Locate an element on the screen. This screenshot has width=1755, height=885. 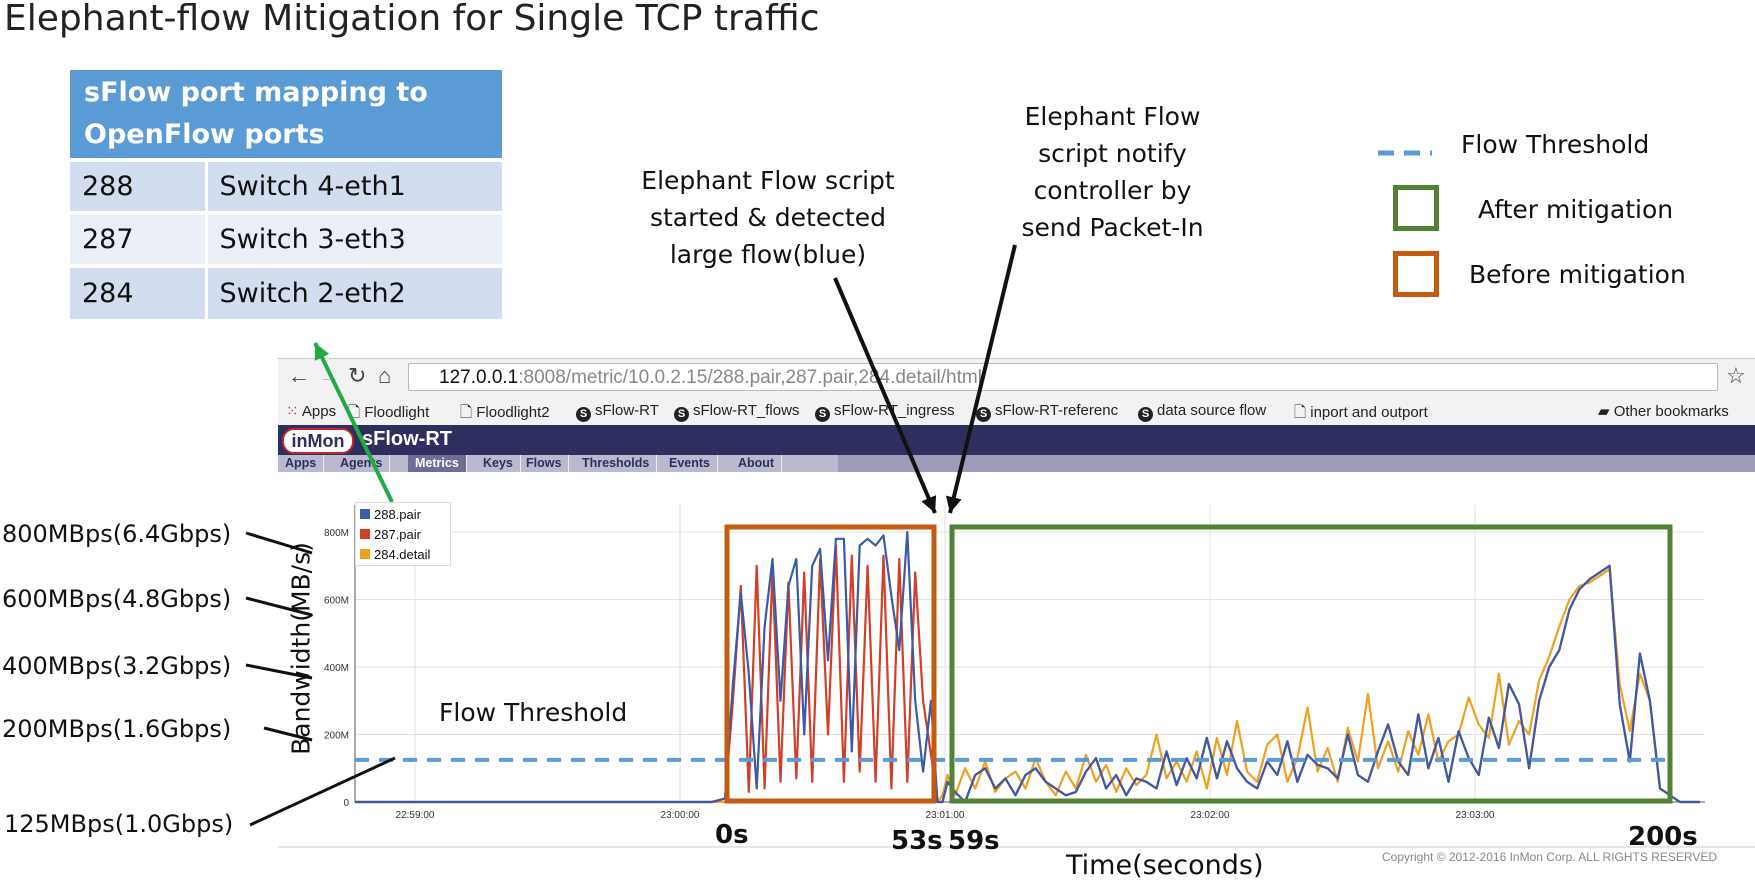
table-row: 284 Switch 2-eth2 is located at coordinates (286, 291).